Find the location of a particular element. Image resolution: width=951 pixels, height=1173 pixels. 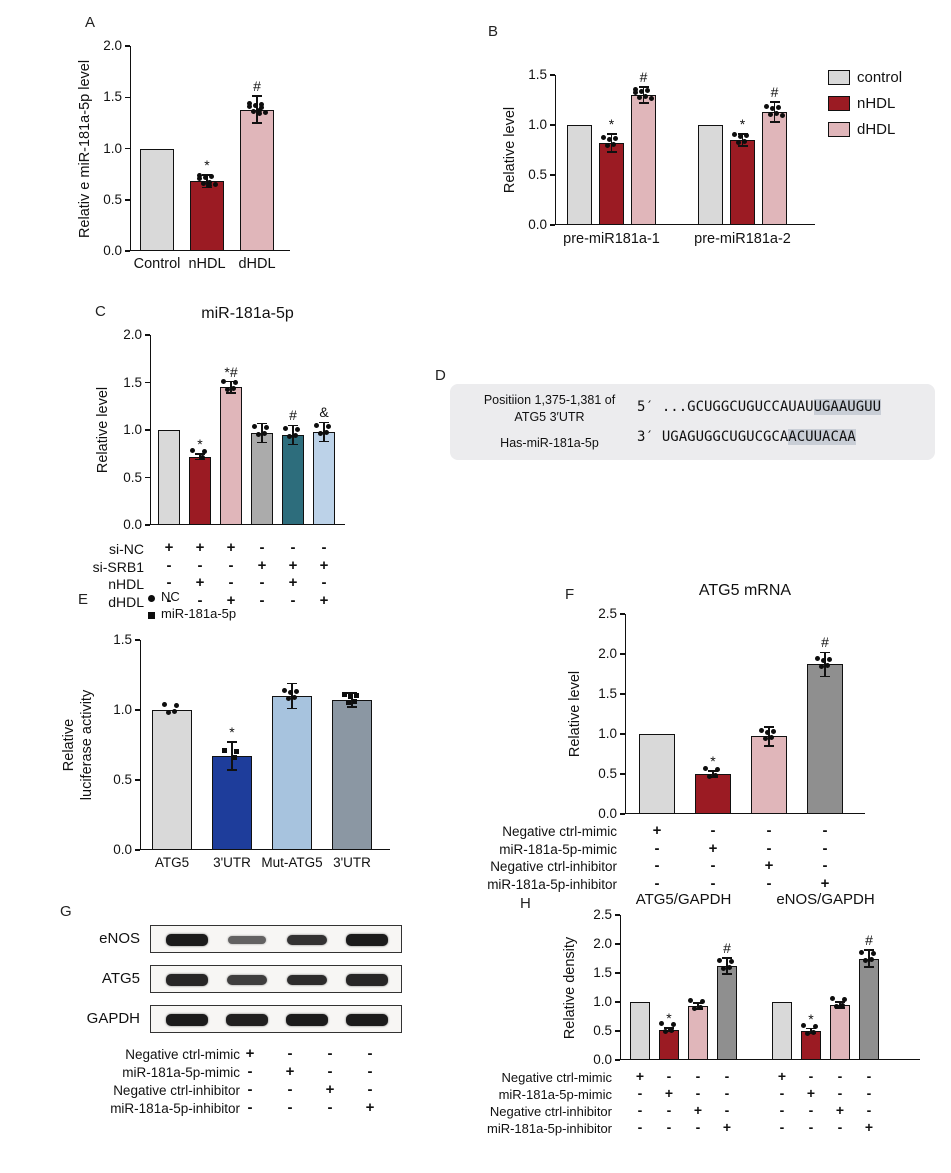

panel-label-C: C is located at coordinates (100, 311).